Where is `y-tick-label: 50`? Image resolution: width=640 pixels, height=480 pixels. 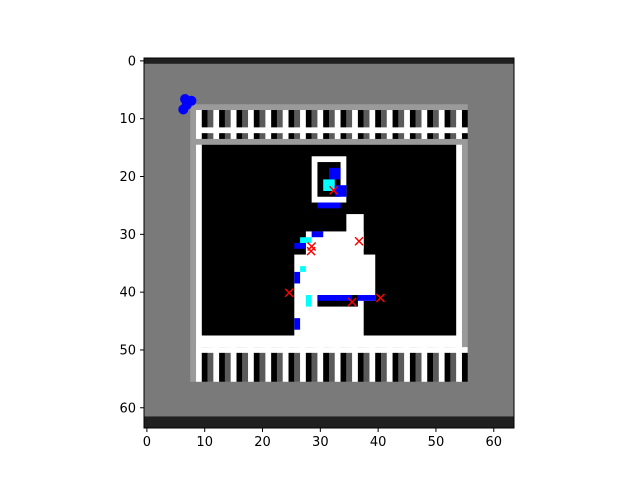 y-tick-label: 50 is located at coordinates (127, 350).